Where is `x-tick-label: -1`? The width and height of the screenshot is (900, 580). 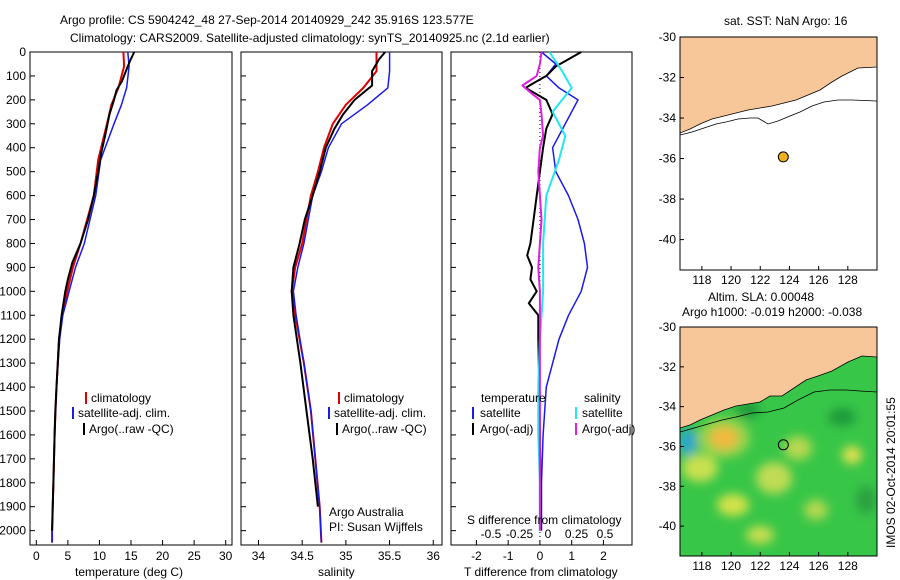
x-tick-label: -1 is located at coordinates (508, 556).